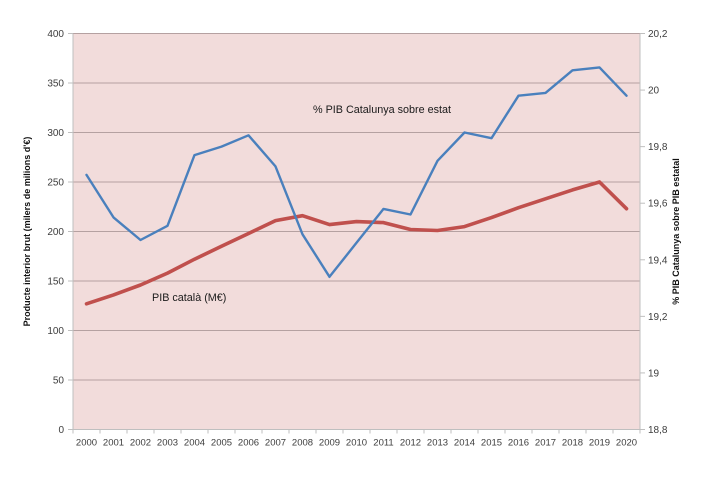 Image resolution: width=714 pixels, height=482 pixels. Describe the element at coordinates (167, 443) in the screenshot. I see `x-axis-tick-label: 2003` at that location.